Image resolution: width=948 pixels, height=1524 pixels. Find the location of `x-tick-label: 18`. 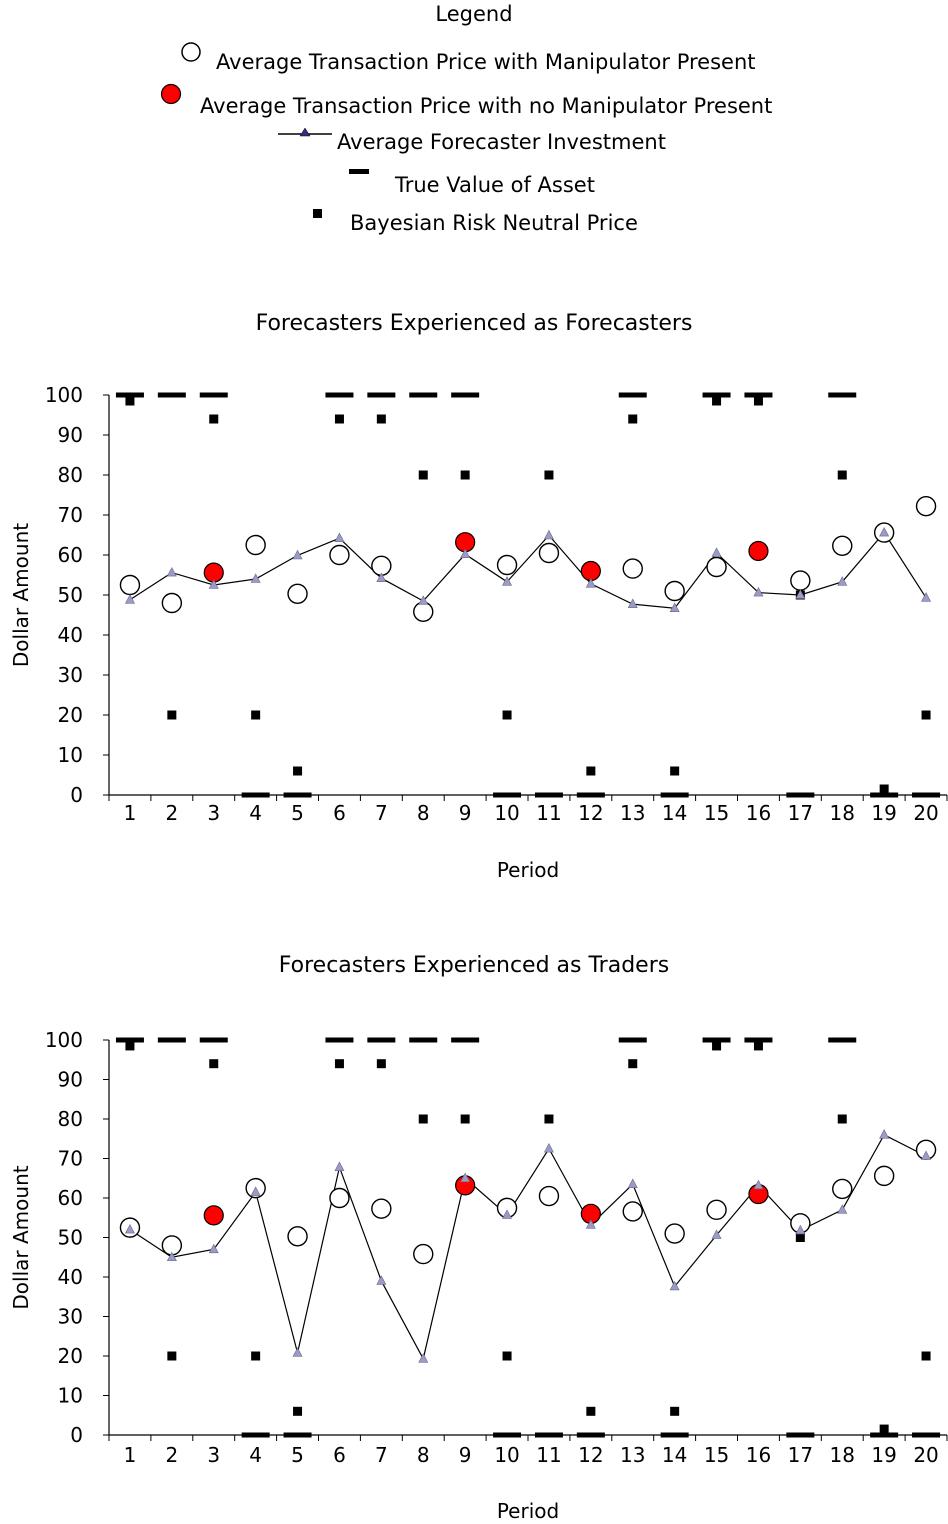

x-tick-label: 18 is located at coordinates (842, 813).